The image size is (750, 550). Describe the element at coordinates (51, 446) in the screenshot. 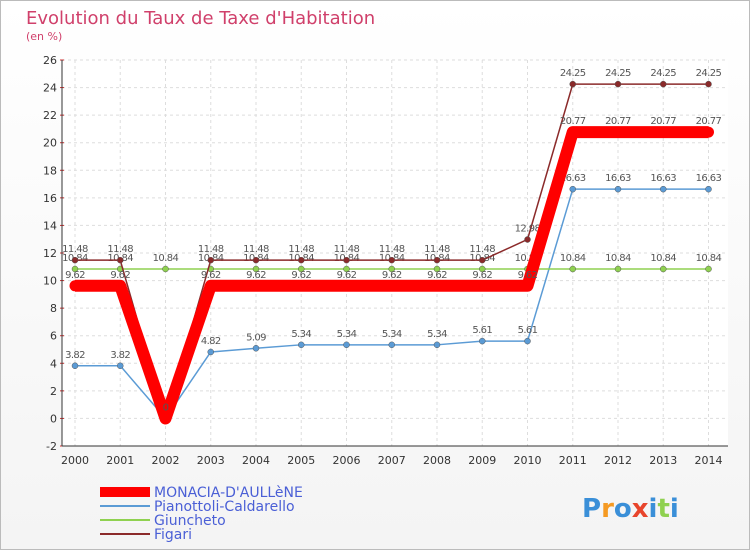

I see `y-tick-label: -2` at that location.